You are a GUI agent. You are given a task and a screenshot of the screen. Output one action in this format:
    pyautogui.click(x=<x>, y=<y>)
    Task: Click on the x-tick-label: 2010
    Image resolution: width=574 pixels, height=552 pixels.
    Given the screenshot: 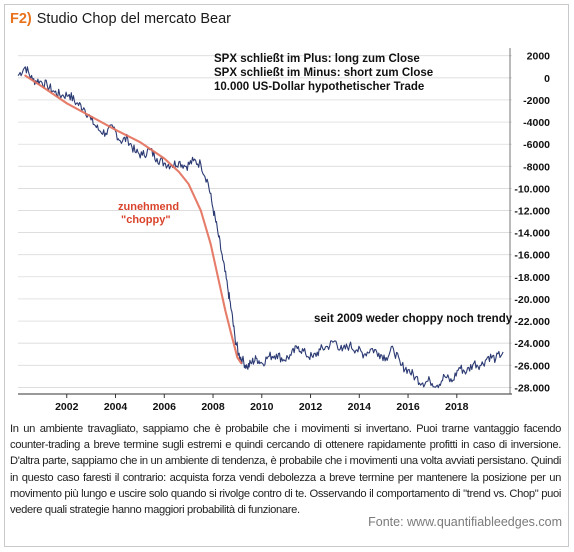 What is the action you would take?
    pyautogui.click(x=262, y=407)
    